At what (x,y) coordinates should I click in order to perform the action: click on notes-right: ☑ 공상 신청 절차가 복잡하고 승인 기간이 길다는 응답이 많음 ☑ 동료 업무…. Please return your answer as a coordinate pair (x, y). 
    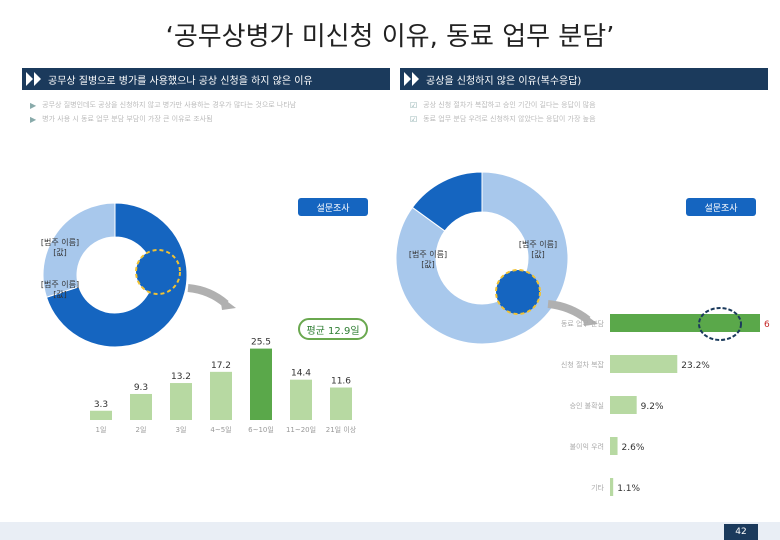
    Looking at the image, I should click on (585, 114).